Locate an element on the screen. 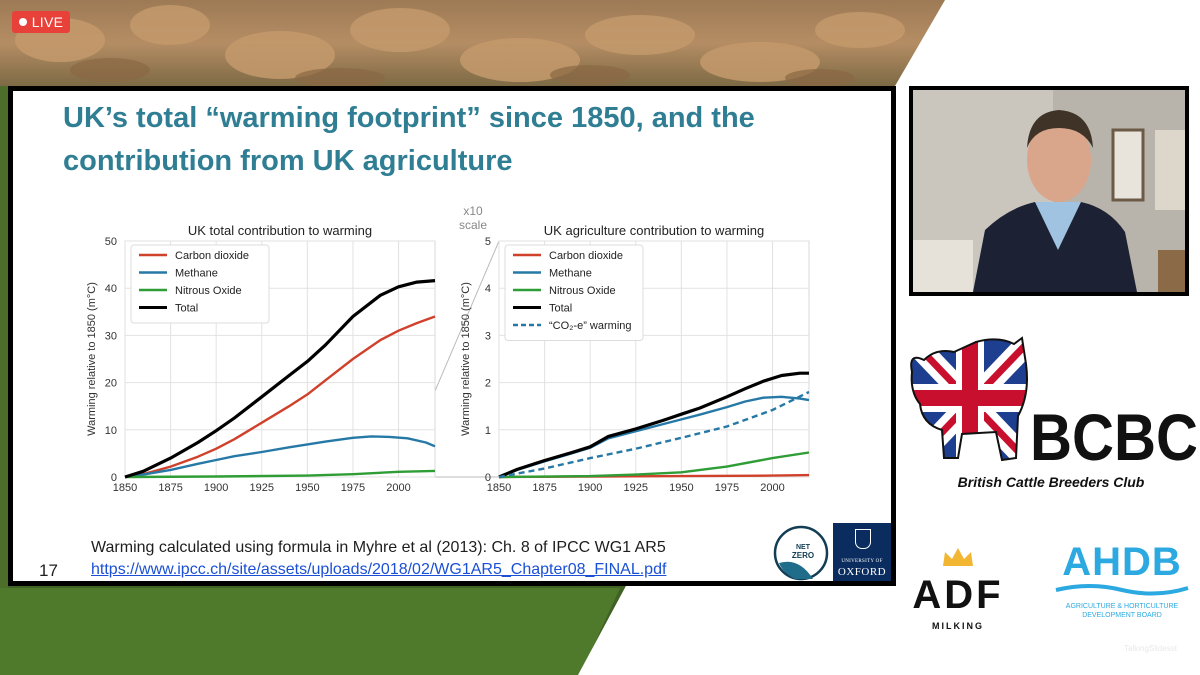 Image resolution: width=1200 pixels, height=675 pixels. live-label: LIVE is located at coordinates (47, 22).